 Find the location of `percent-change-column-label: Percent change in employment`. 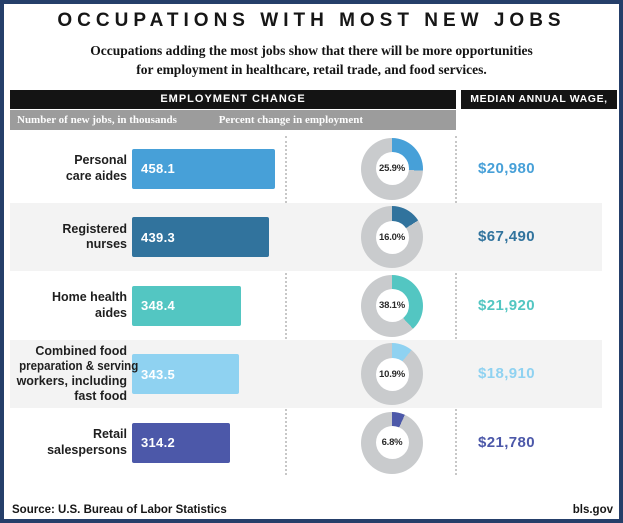

percent-change-column-label: Percent change in employment is located at coordinates (290, 120).